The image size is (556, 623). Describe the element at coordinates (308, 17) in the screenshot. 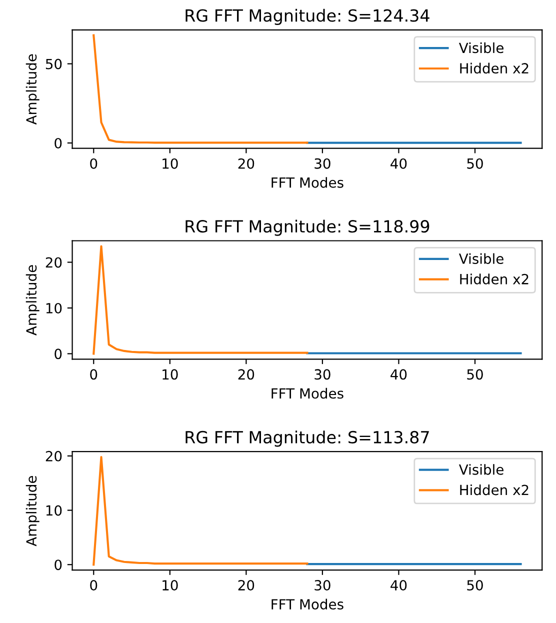

I see `chart-title: RG FFT Magnitude: S=124.34` at that location.